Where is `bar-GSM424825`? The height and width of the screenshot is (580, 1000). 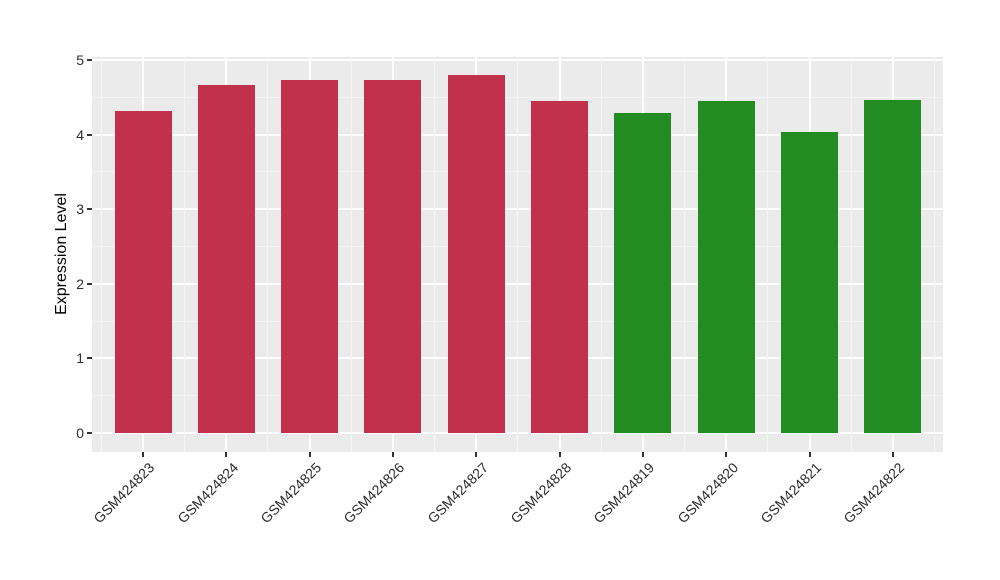
bar-GSM424825 is located at coordinates (310, 256).